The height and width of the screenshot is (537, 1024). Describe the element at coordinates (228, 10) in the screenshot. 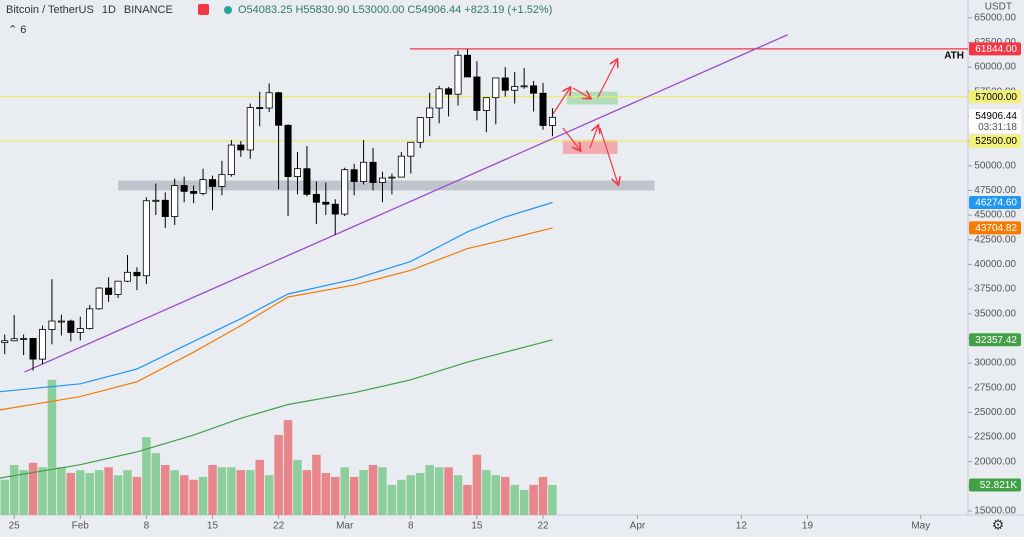

I see `status-dot` at that location.